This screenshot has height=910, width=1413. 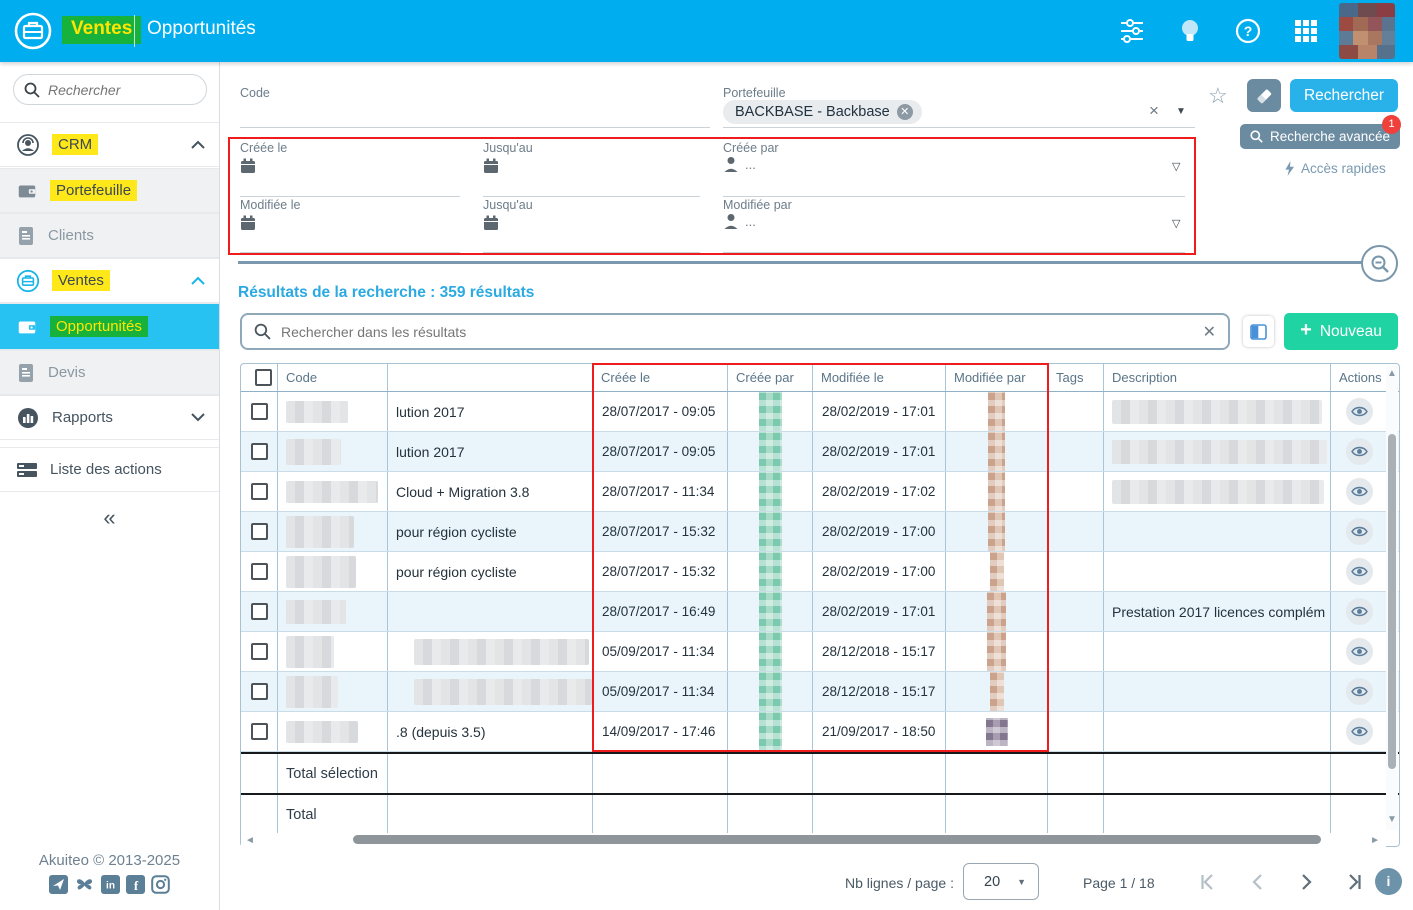 I want to click on previous-page-icon, so click(x=1258, y=882).